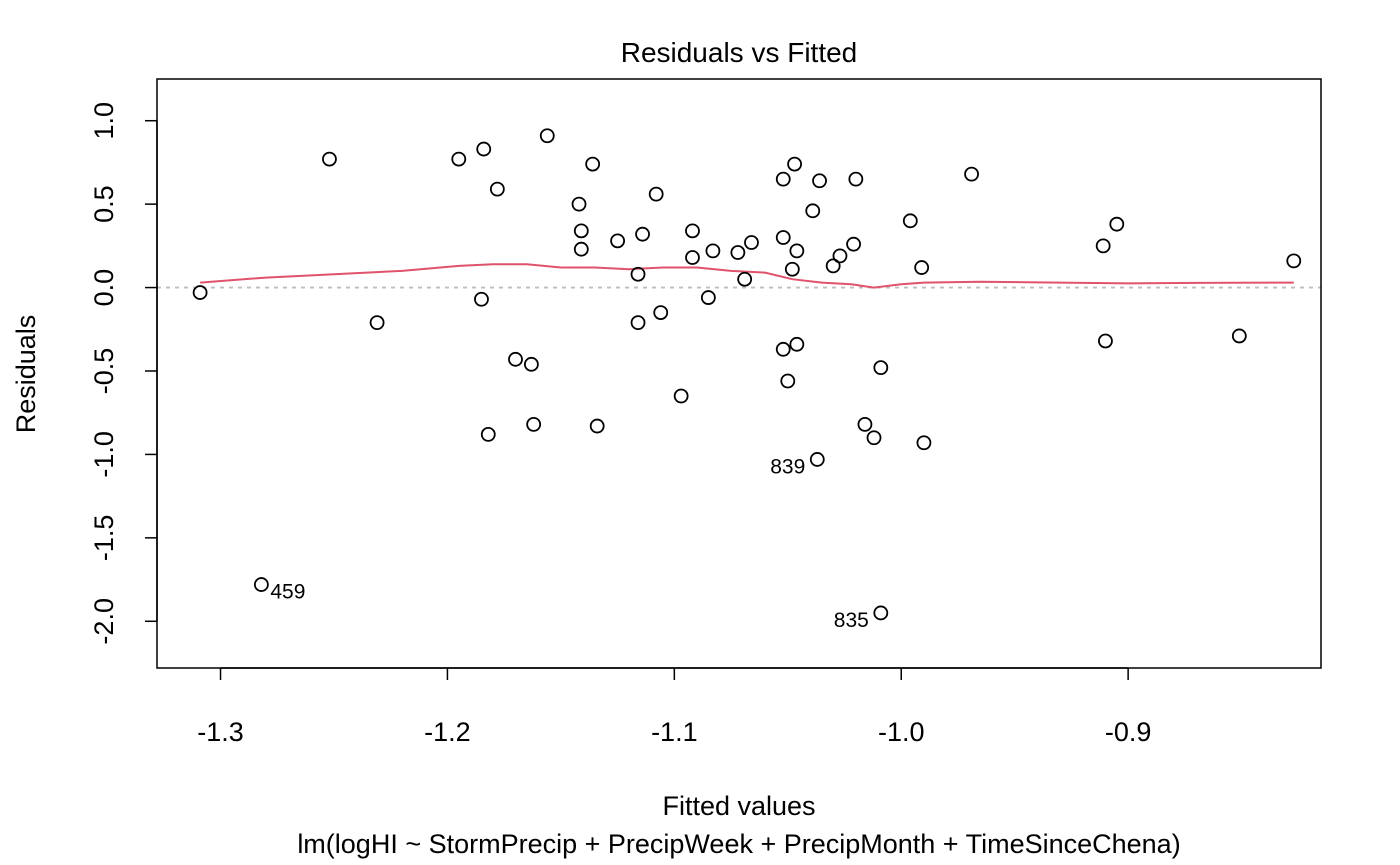  What do you see at coordinates (104, 621) in the screenshot?
I see `y-tick-label: -2.0` at bounding box center [104, 621].